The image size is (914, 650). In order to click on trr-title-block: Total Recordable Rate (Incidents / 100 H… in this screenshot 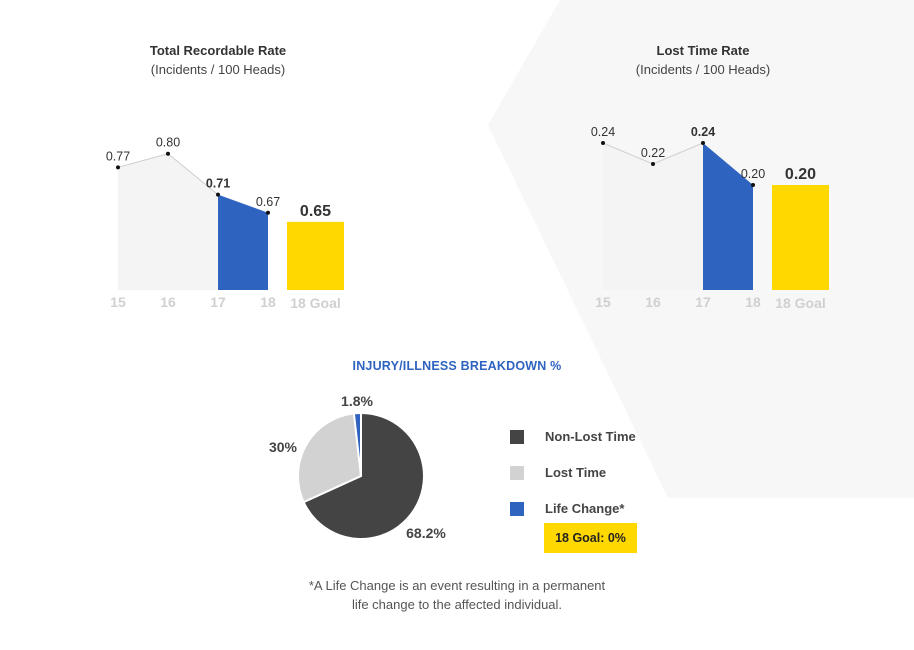, I will do `click(218, 60)`.